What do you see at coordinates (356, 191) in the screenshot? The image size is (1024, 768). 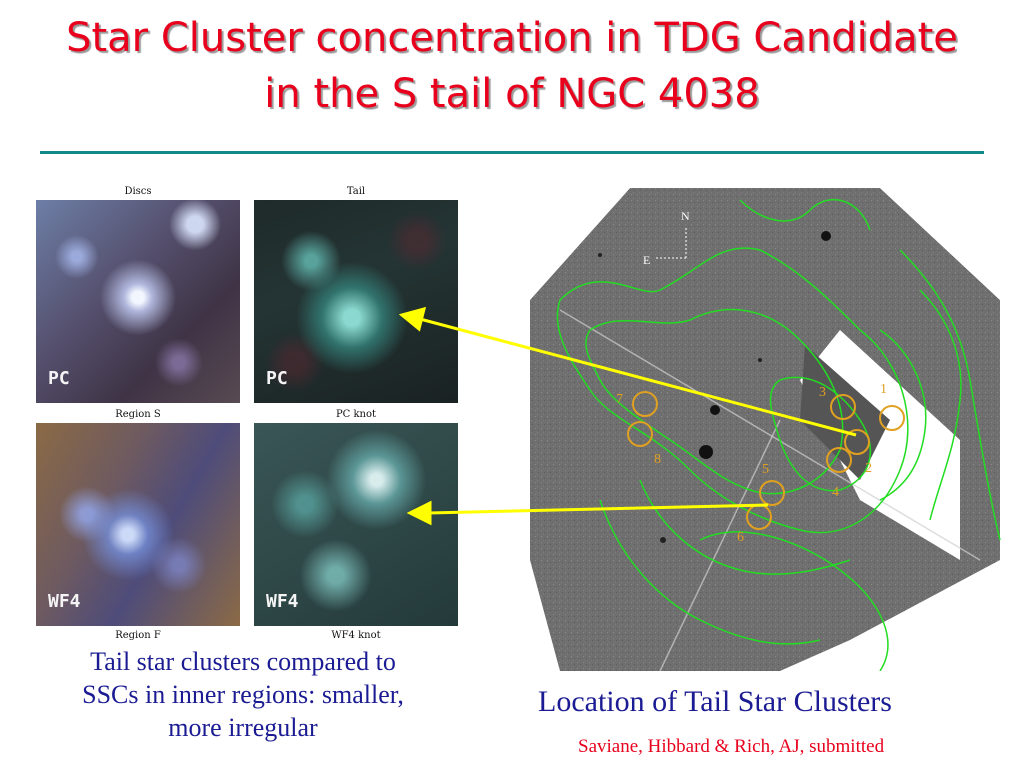 I see `caption-tail: Tail` at bounding box center [356, 191].